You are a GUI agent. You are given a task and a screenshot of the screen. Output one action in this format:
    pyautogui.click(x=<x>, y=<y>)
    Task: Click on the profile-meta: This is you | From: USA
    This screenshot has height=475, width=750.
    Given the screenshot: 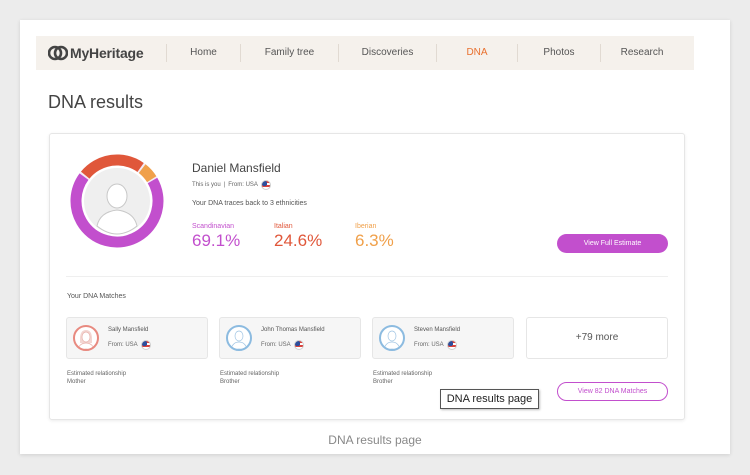 What is the action you would take?
    pyautogui.click(x=231, y=185)
    